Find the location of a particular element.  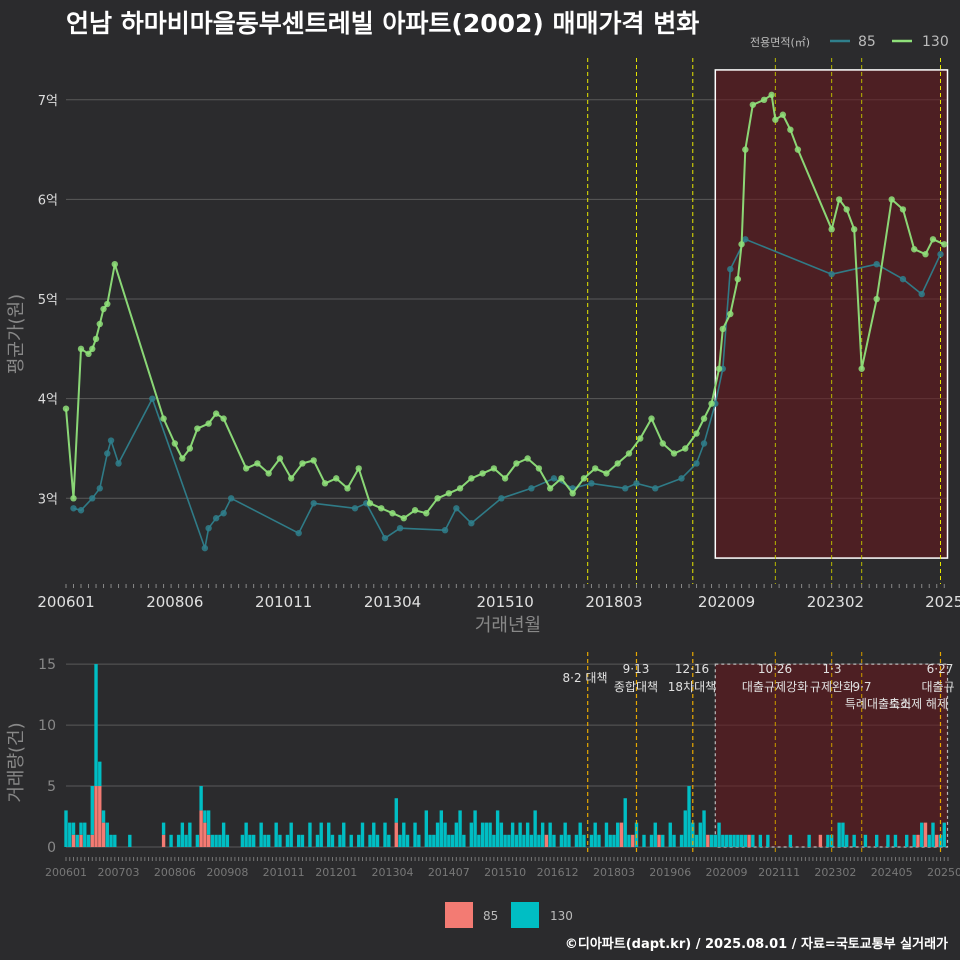

y-tick-label: 7억 is located at coordinates (48, 101).